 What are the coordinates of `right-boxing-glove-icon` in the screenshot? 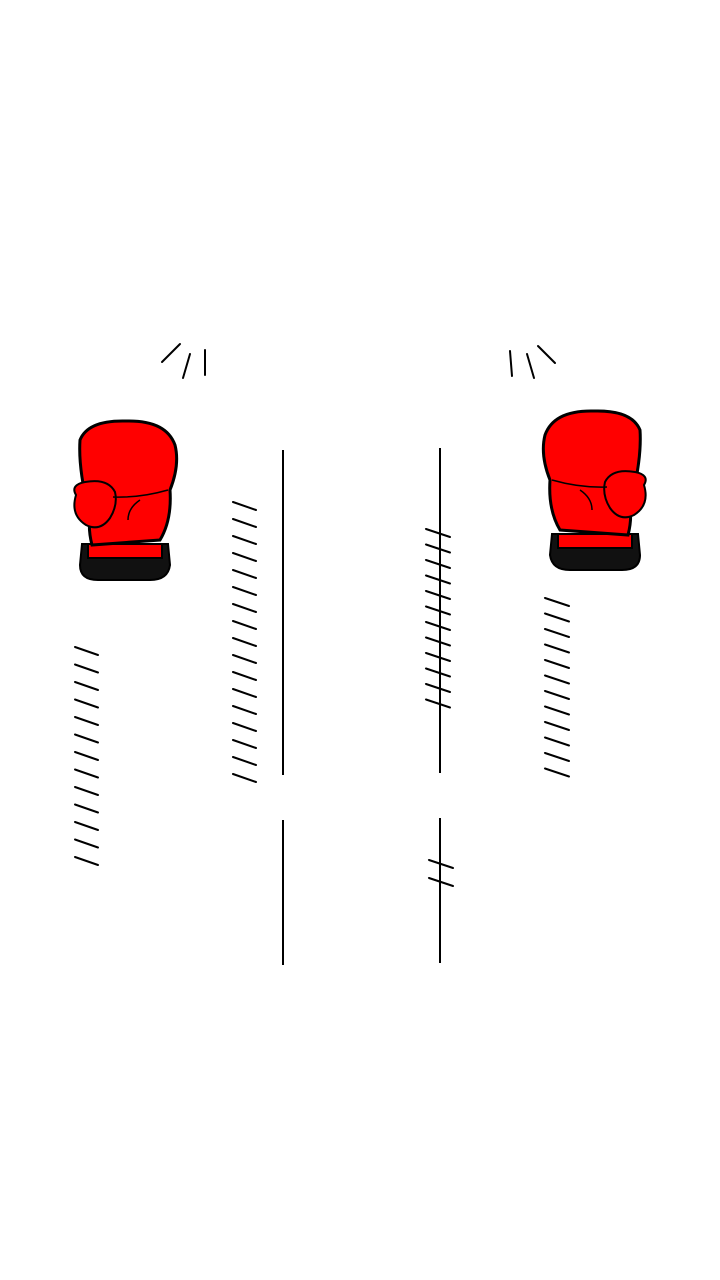 It's located at (594, 490).